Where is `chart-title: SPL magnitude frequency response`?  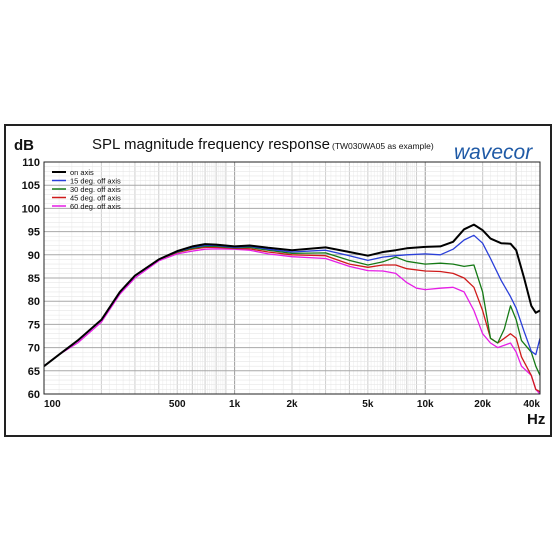
chart-title: SPL magnitude frequency response is located at coordinates (211, 144).